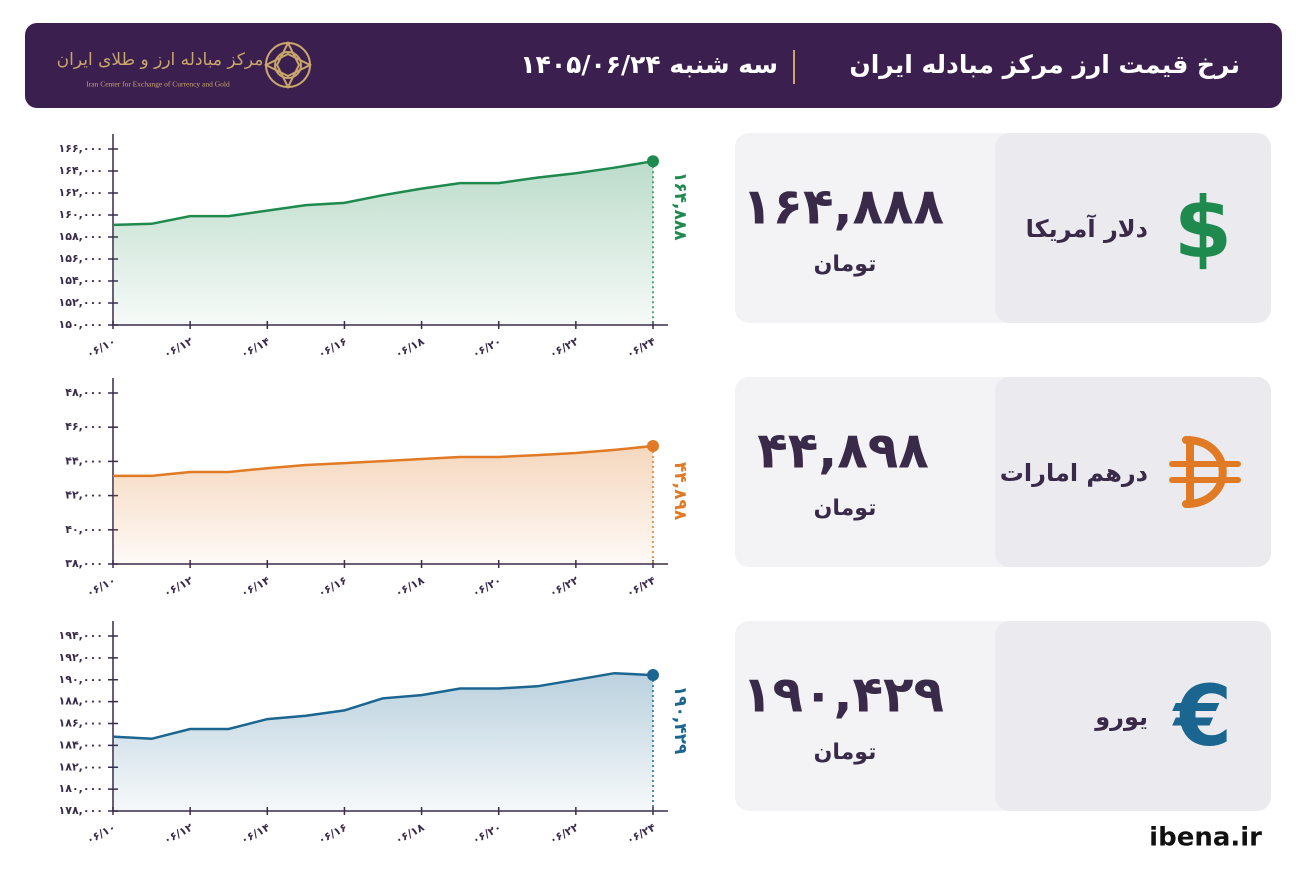  Describe the element at coordinates (84, 529) in the screenshot. I see `y-tick-label: ۴۰,۰۰۰` at that location.